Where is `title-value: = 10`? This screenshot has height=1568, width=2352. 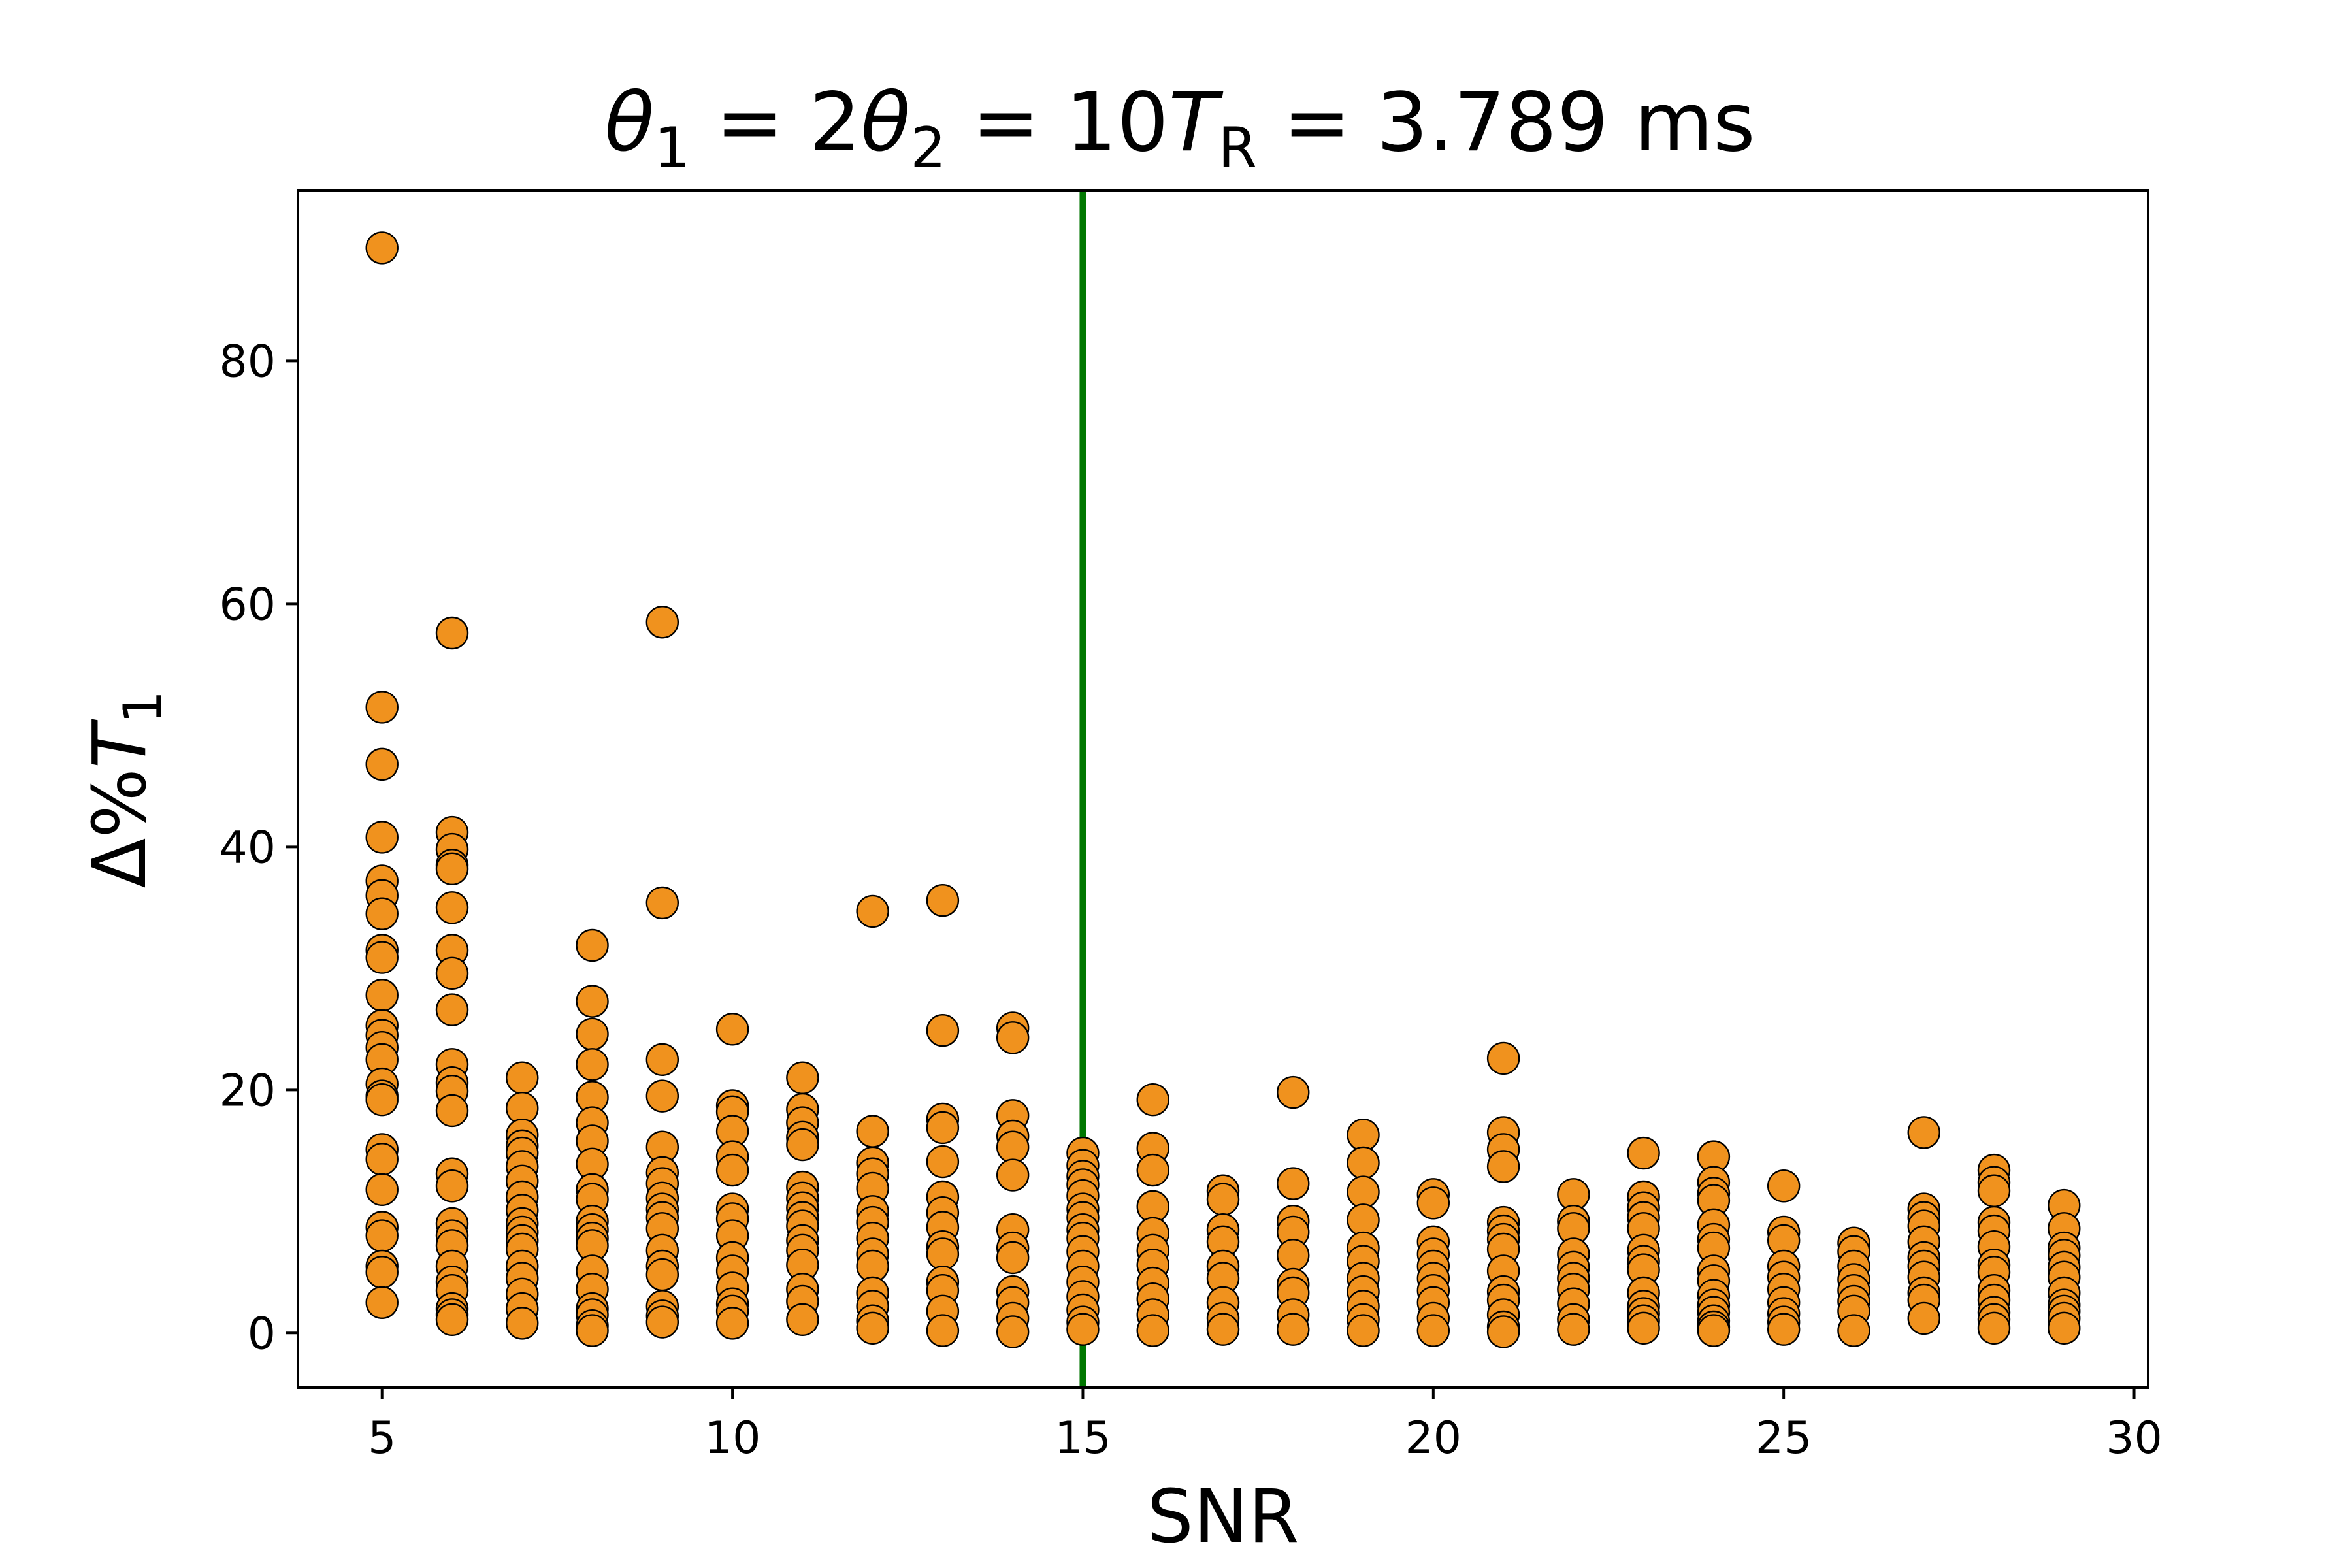
title-value: = 10 is located at coordinates (1057, 123).